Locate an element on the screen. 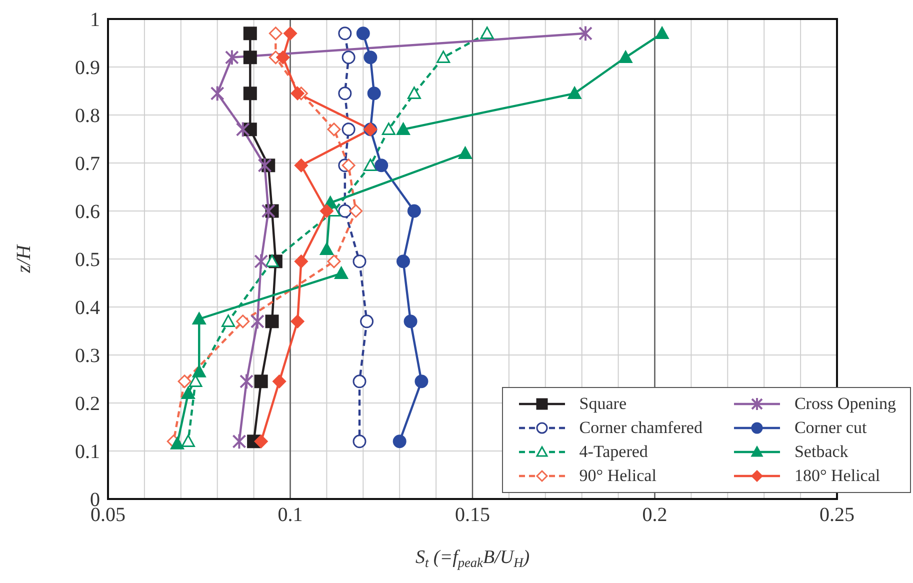  y-tick-label: 0.1 is located at coordinates (87, 452).